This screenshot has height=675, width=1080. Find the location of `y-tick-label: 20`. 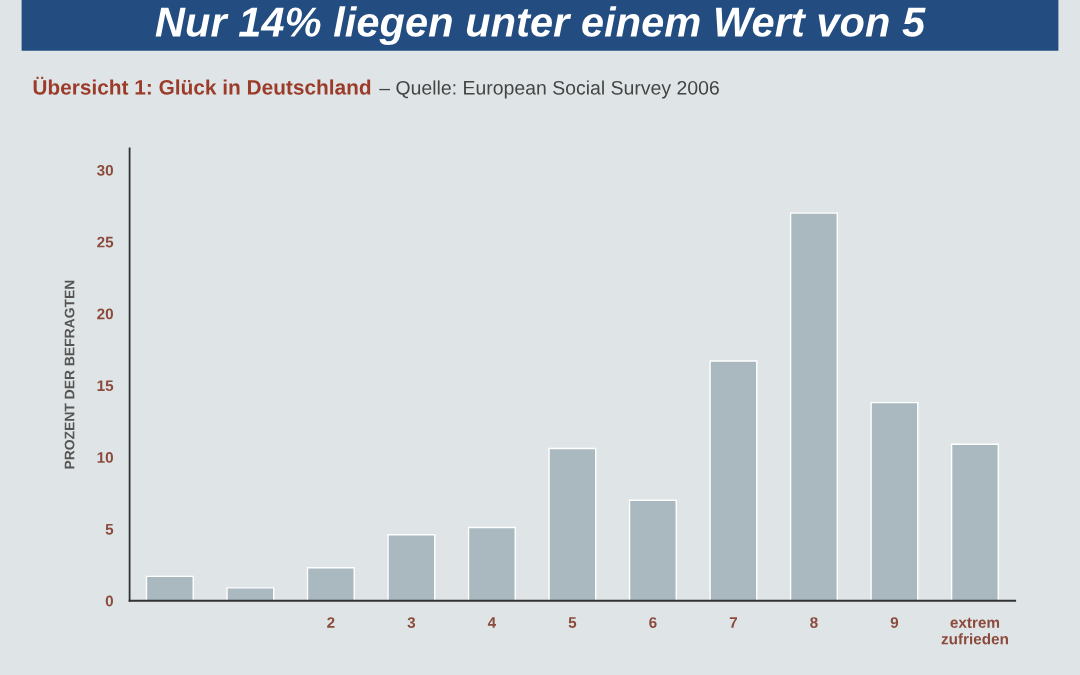

y-tick-label: 20 is located at coordinates (105, 314).